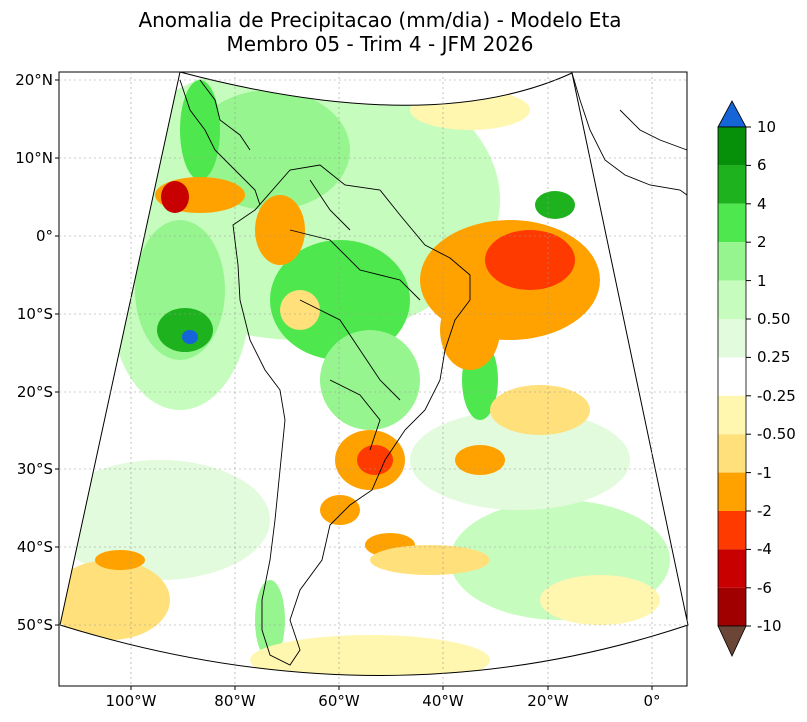  What do you see at coordinates (767, 127) in the screenshot?
I see `colorbar-label: 10` at bounding box center [767, 127].